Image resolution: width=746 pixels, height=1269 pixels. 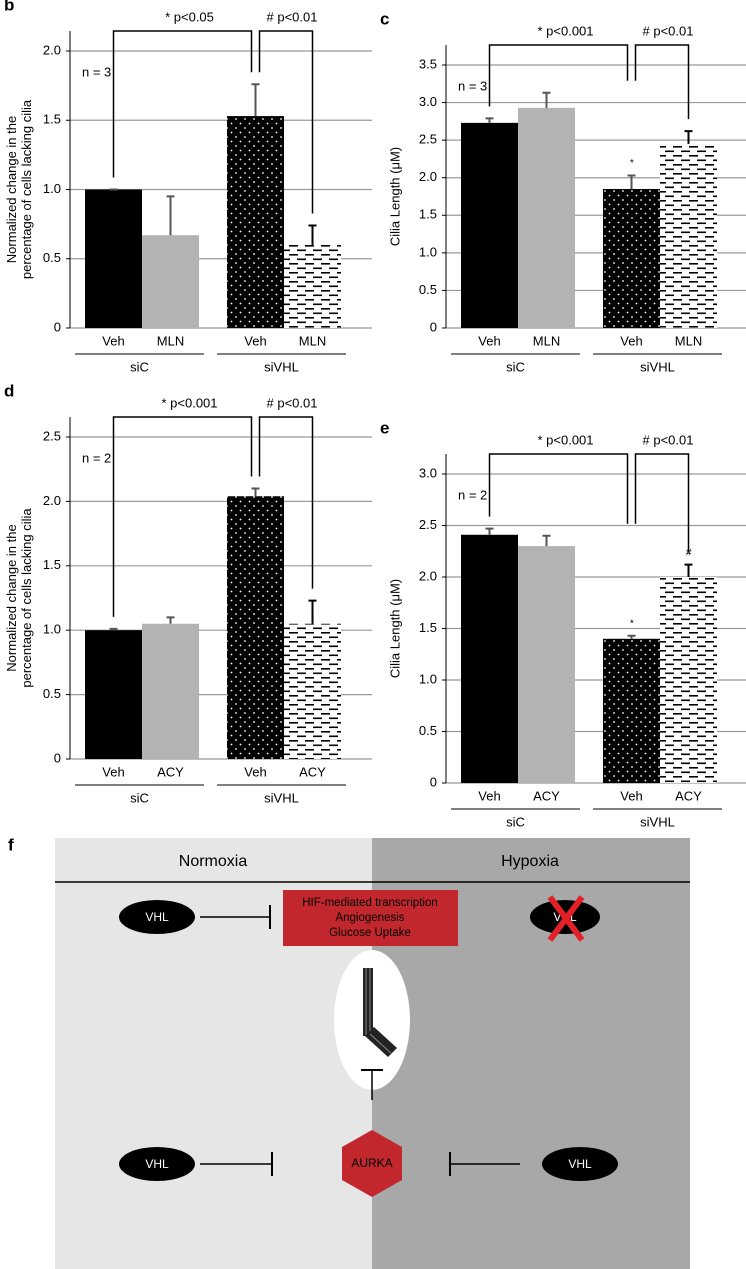 I want to click on aurka-node, so click(x=372, y=1163).